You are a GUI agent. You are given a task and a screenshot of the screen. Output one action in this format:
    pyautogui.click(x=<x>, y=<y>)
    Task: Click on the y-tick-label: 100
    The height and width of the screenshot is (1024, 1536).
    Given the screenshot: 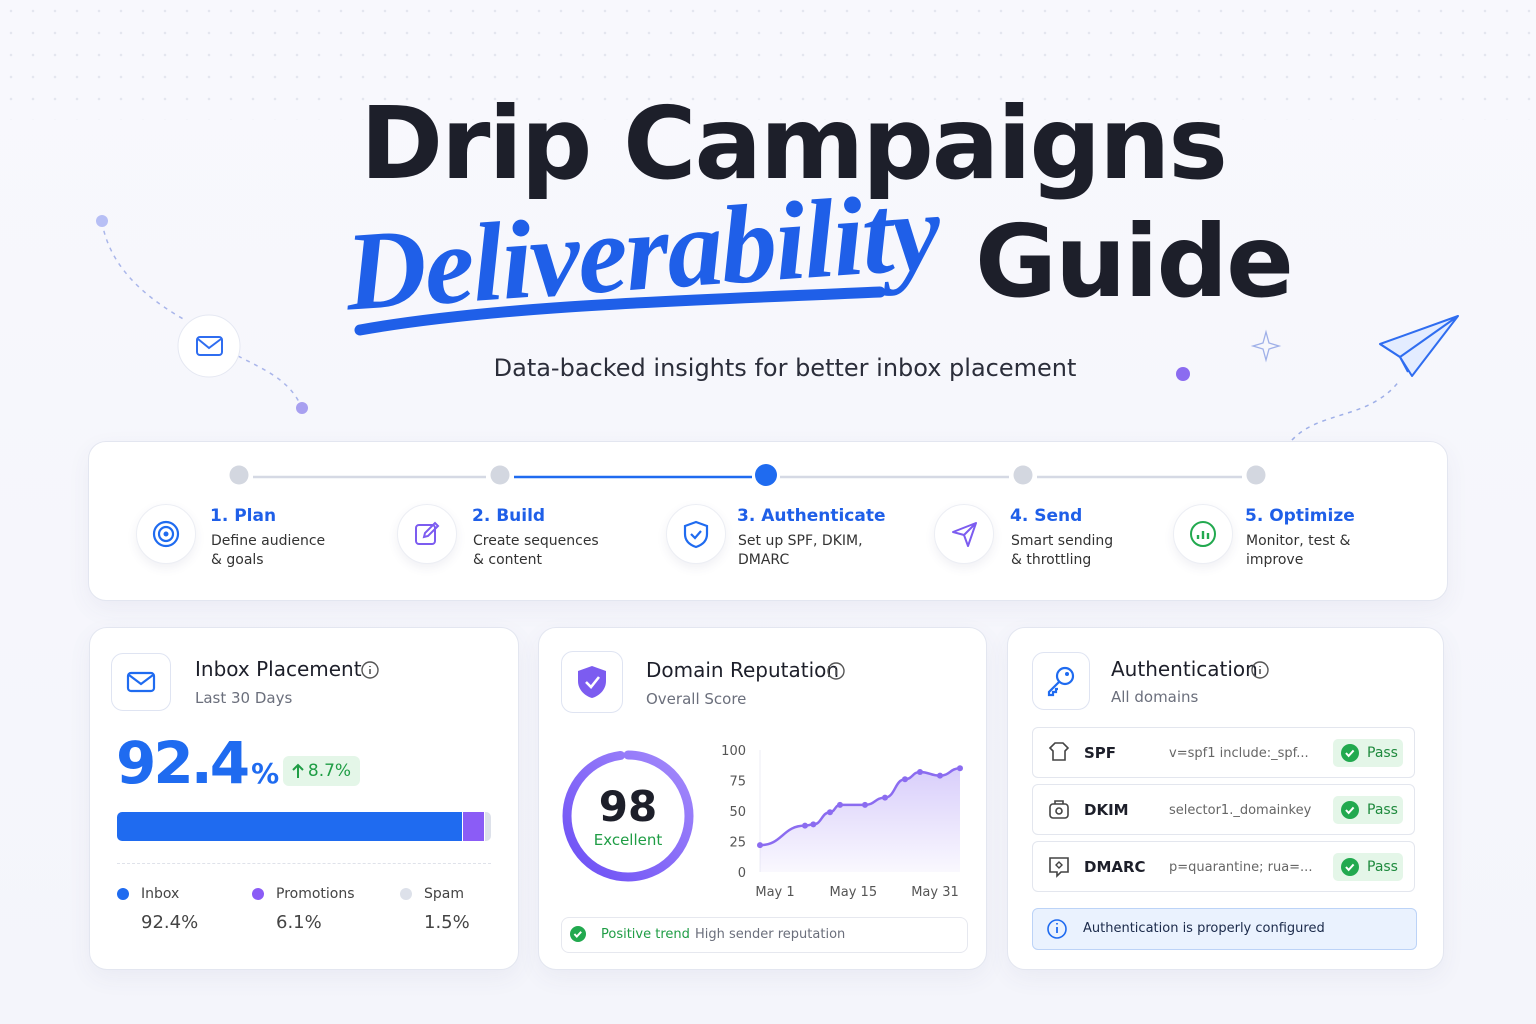 What is the action you would take?
    pyautogui.click(x=733, y=751)
    